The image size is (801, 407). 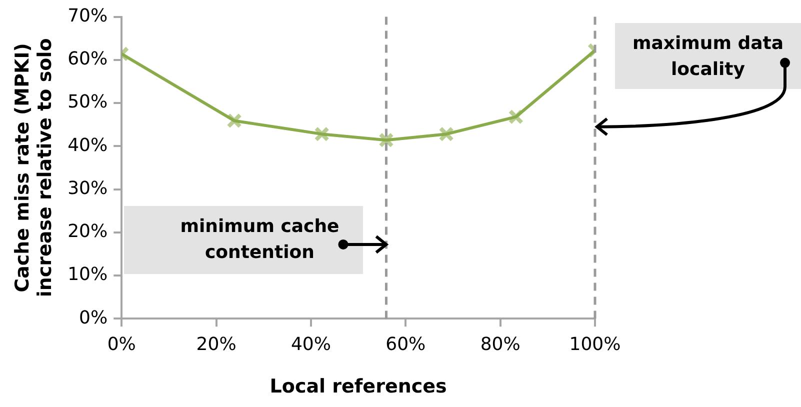 What do you see at coordinates (93, 317) in the screenshot?
I see `y-tick-label: 0%` at bounding box center [93, 317].